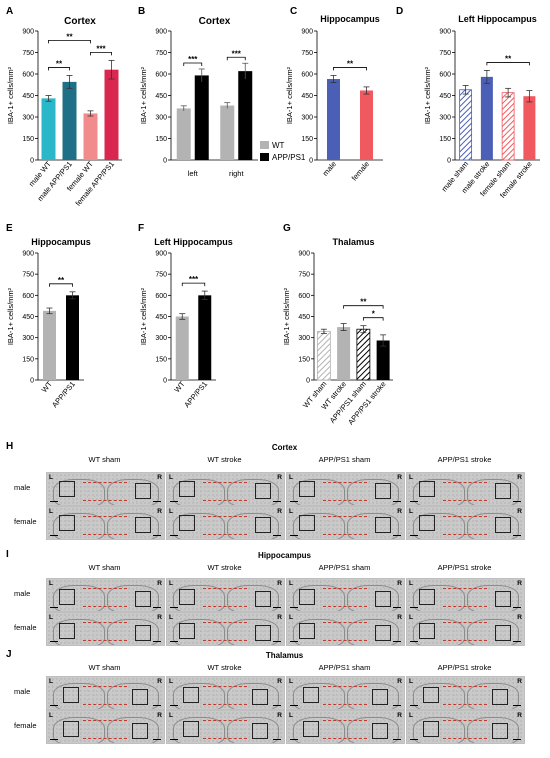  What do you see at coordinates (143, 95) in the screenshot?
I see `y-axis-label: IBA-1+ cells/mm²` at bounding box center [143, 95].